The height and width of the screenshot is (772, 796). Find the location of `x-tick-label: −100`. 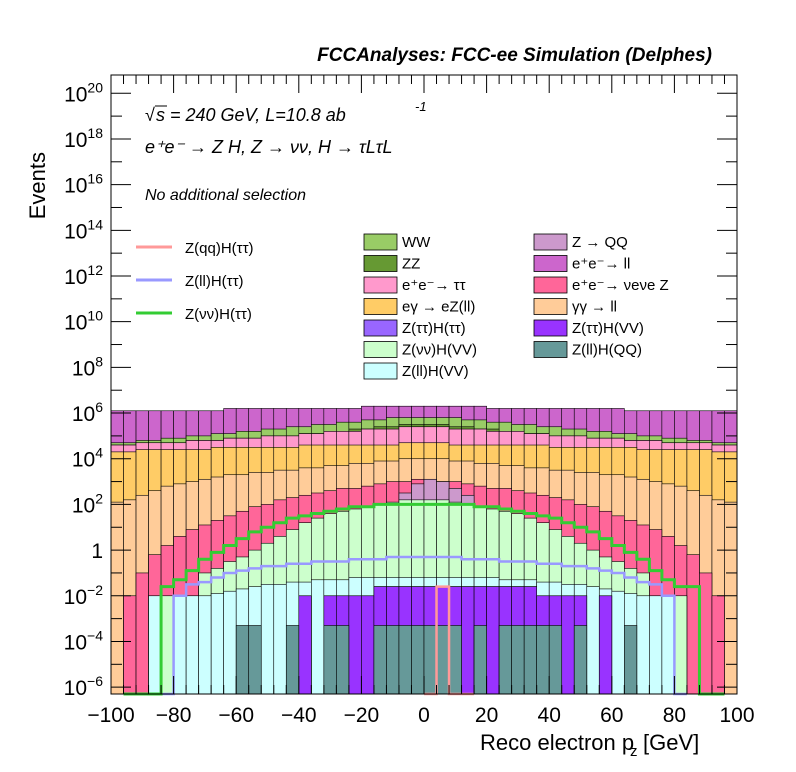

x-tick-label: −100 is located at coordinates (110, 715).